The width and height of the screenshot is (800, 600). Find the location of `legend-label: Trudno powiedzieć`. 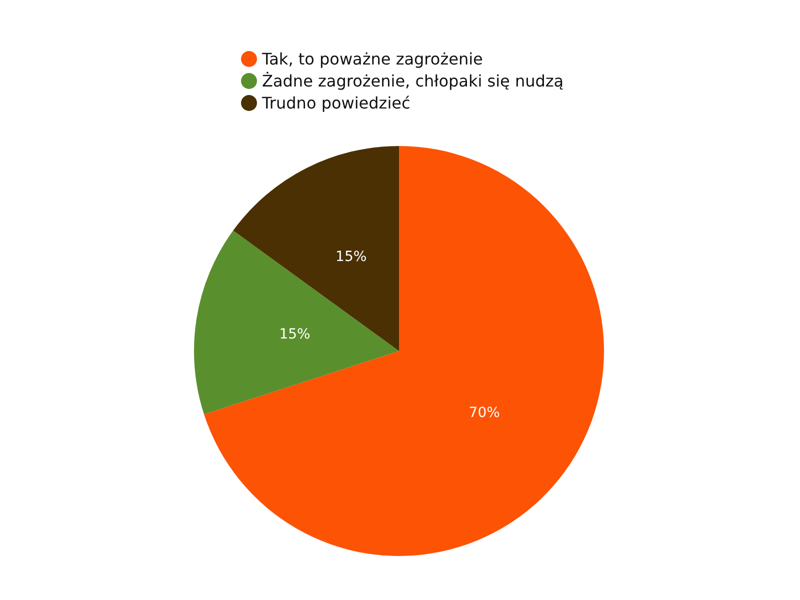

legend-label: Trudno powiedzieć is located at coordinates (335, 103).